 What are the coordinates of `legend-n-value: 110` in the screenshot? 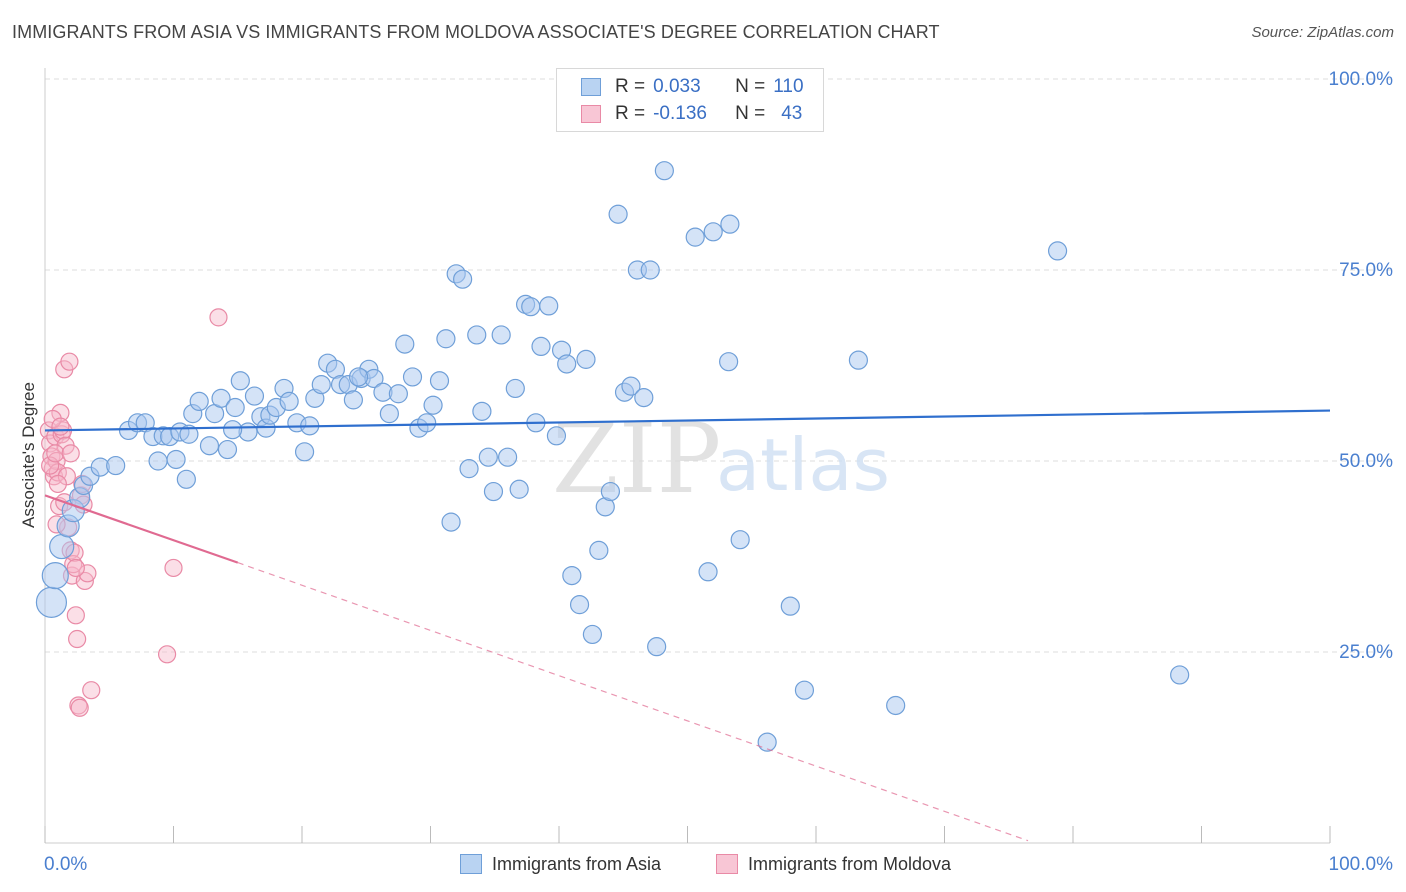 It's located at (788, 86).